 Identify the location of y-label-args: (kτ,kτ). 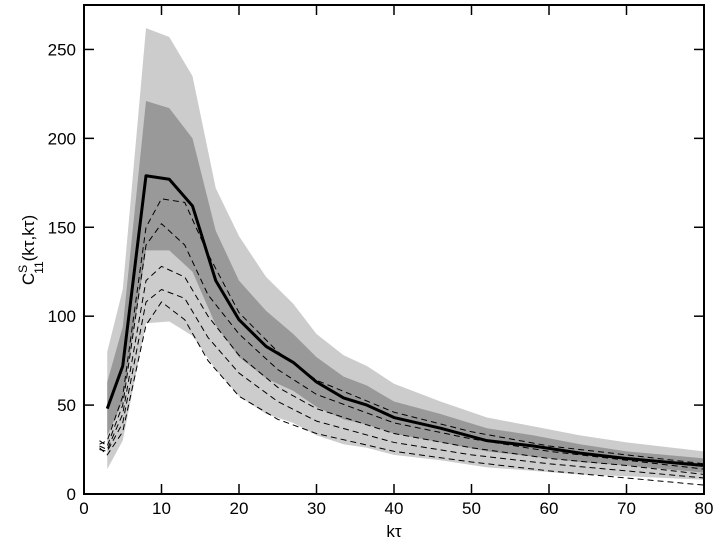
(28, 238).